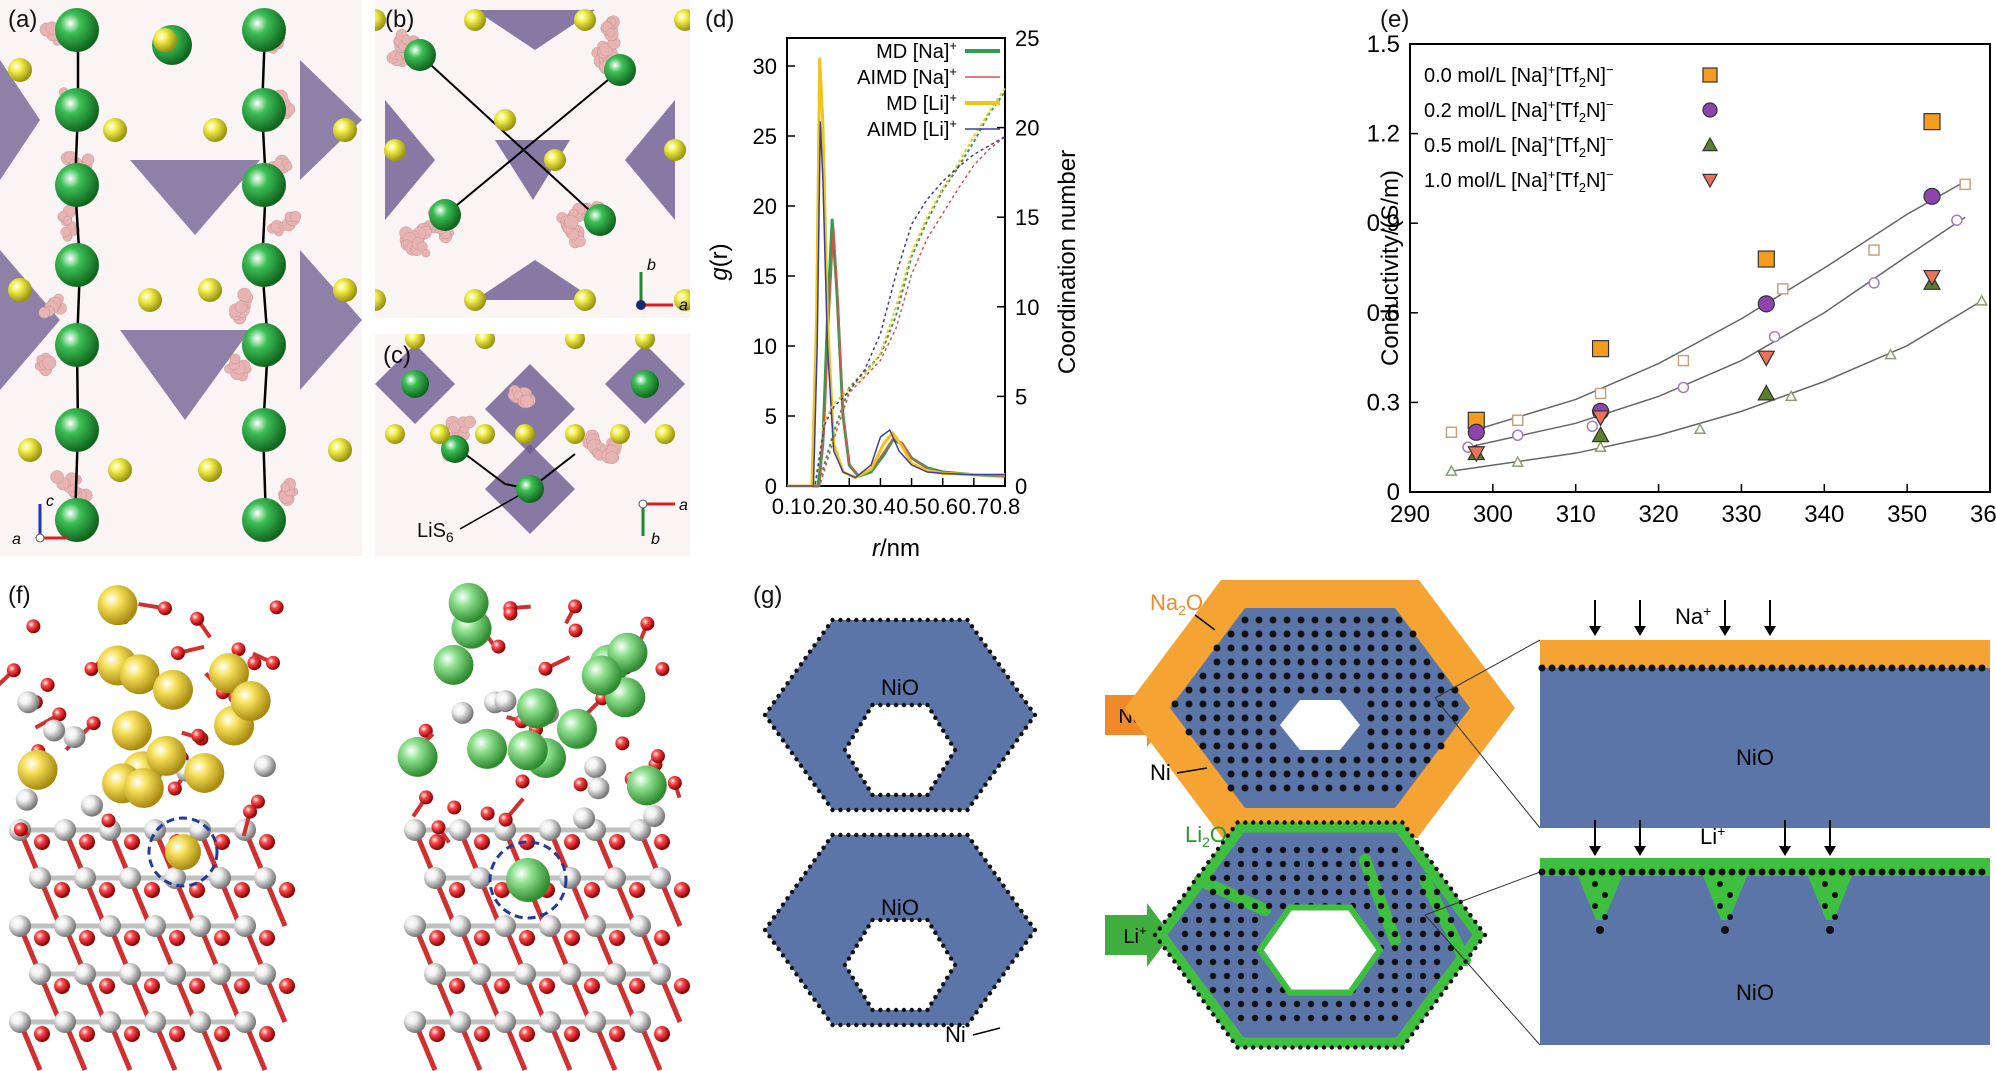 The height and width of the screenshot is (1071, 1996). What do you see at coordinates (955, 1034) in the screenshot?
I see `ni-label-bottom: Ni` at bounding box center [955, 1034].